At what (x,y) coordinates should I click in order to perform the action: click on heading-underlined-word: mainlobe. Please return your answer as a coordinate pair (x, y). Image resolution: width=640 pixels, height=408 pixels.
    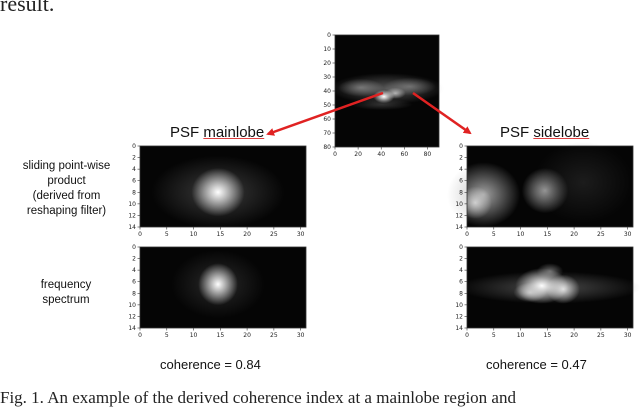
    Looking at the image, I should click on (234, 132).